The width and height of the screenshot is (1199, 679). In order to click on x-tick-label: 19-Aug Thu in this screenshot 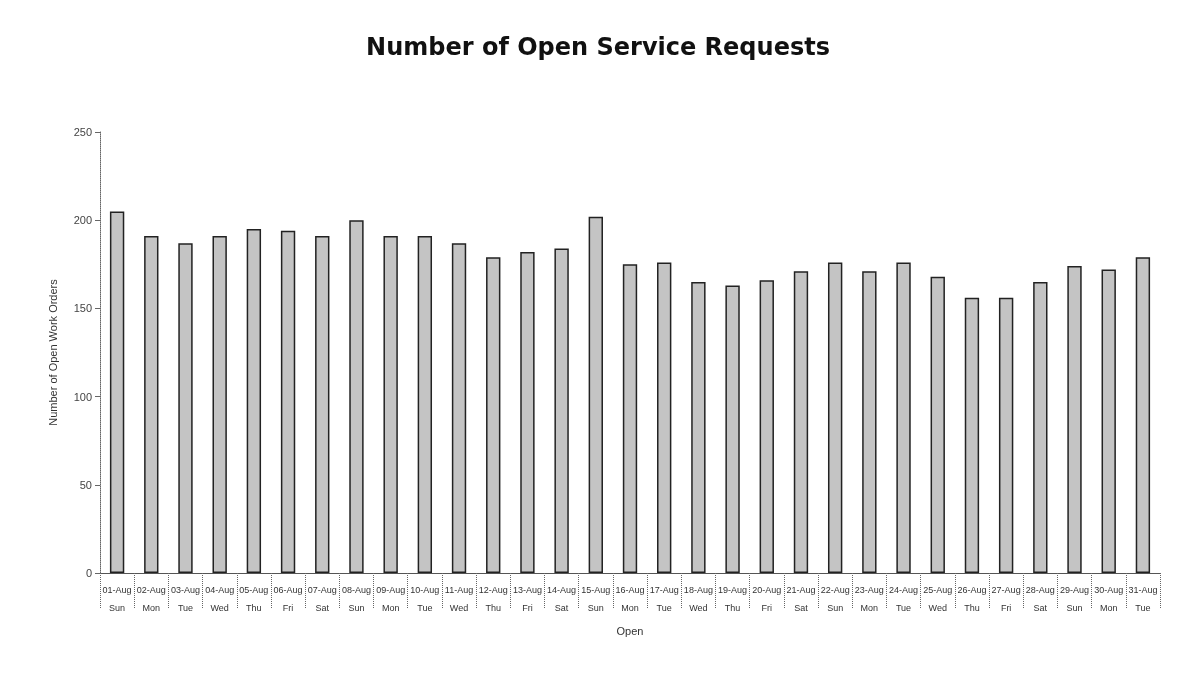, I will do `click(733, 599)`.